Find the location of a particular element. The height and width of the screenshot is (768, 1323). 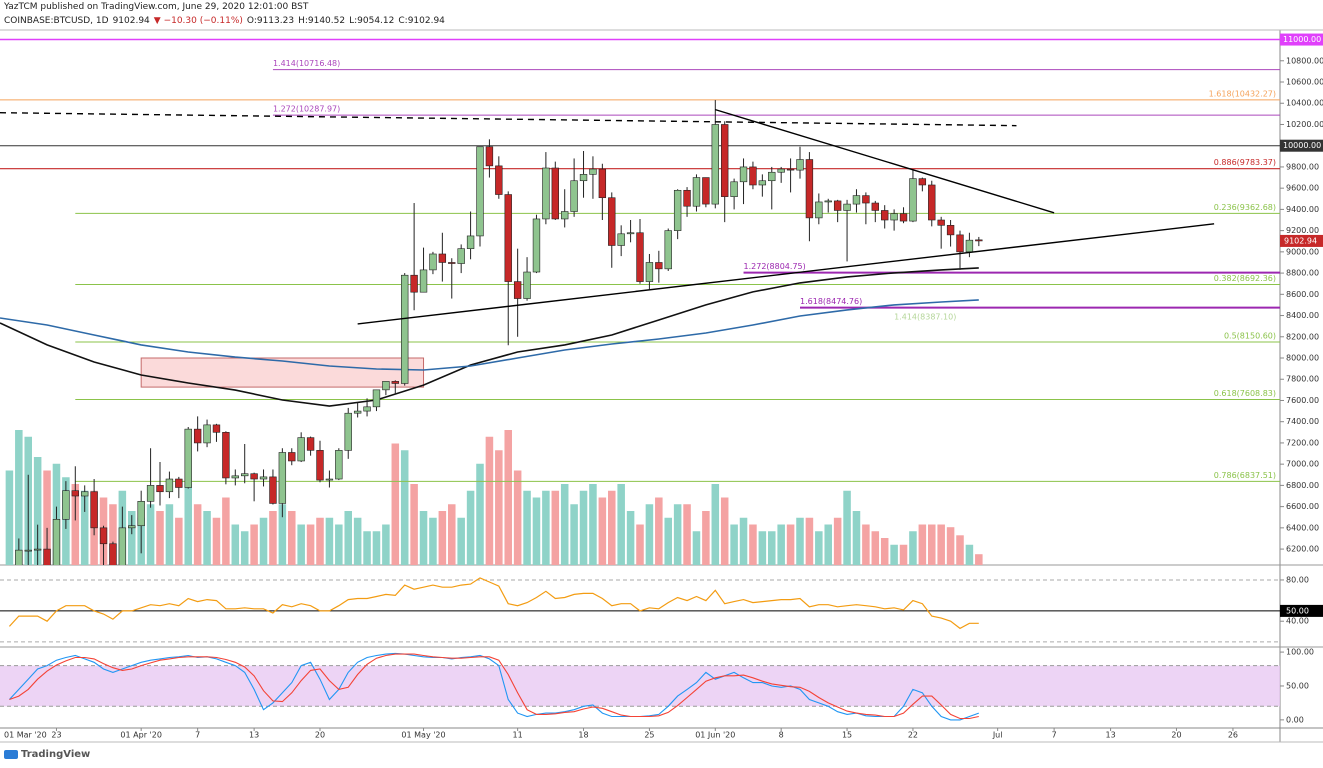

trendline is located at coordinates (508, 119).